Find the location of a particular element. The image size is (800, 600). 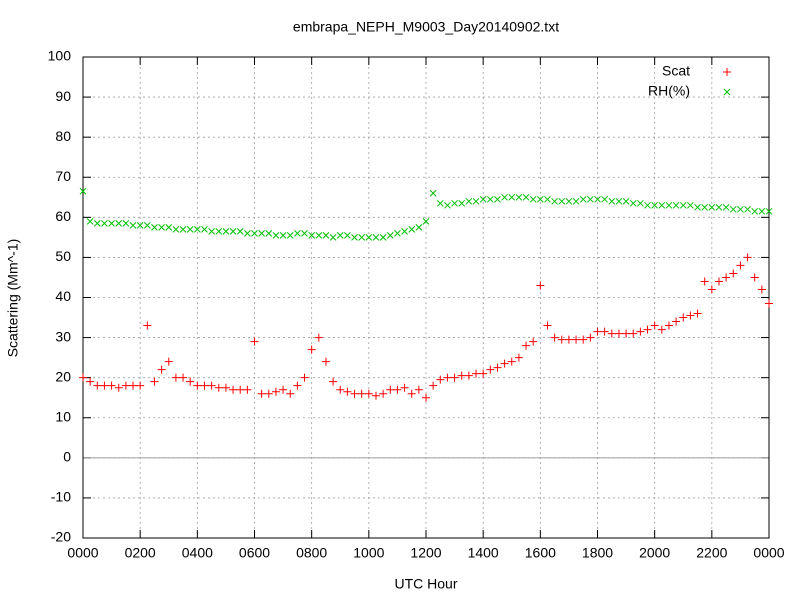

y-tick-label: 0 is located at coordinates (67, 457).